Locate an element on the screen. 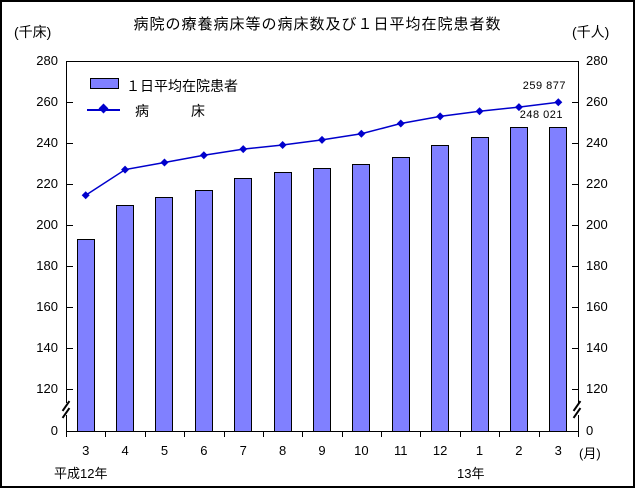 This screenshot has width=635, height=488. y-axis-label-left-200: 200 is located at coordinates (47, 224).